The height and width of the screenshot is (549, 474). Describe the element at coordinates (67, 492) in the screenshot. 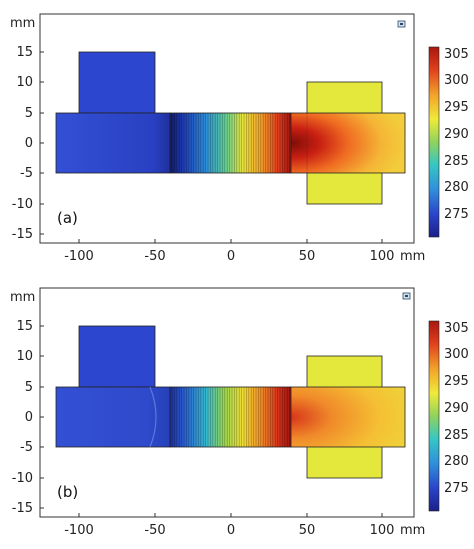

I see `panel-label: (b)` at that location.